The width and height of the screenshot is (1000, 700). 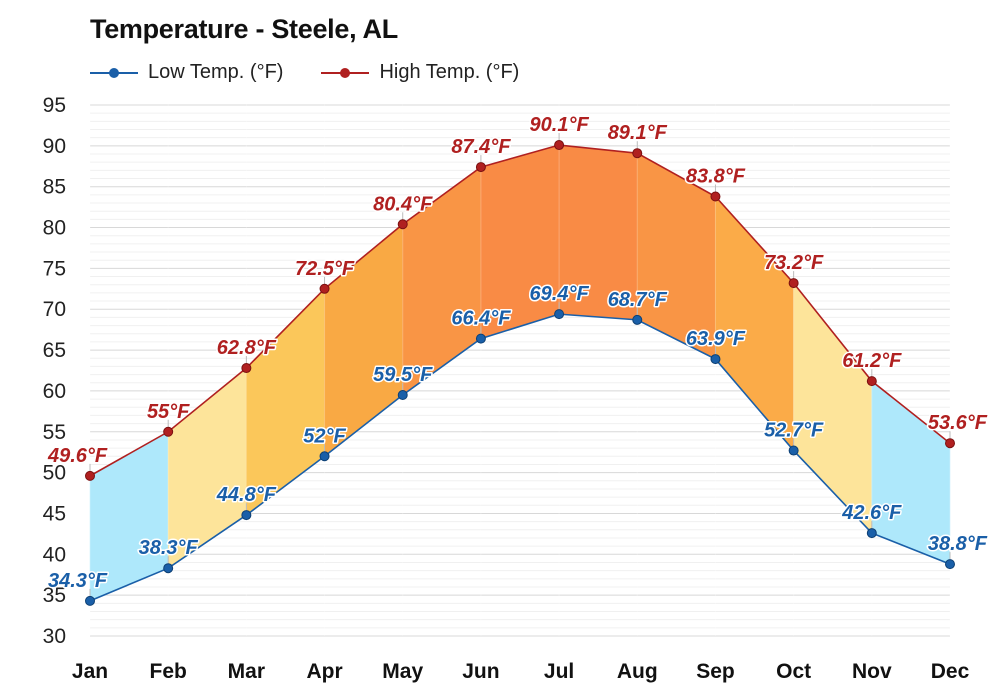 What do you see at coordinates (324, 436) in the screenshot?
I see `low-temp-label: 52°F` at bounding box center [324, 436].